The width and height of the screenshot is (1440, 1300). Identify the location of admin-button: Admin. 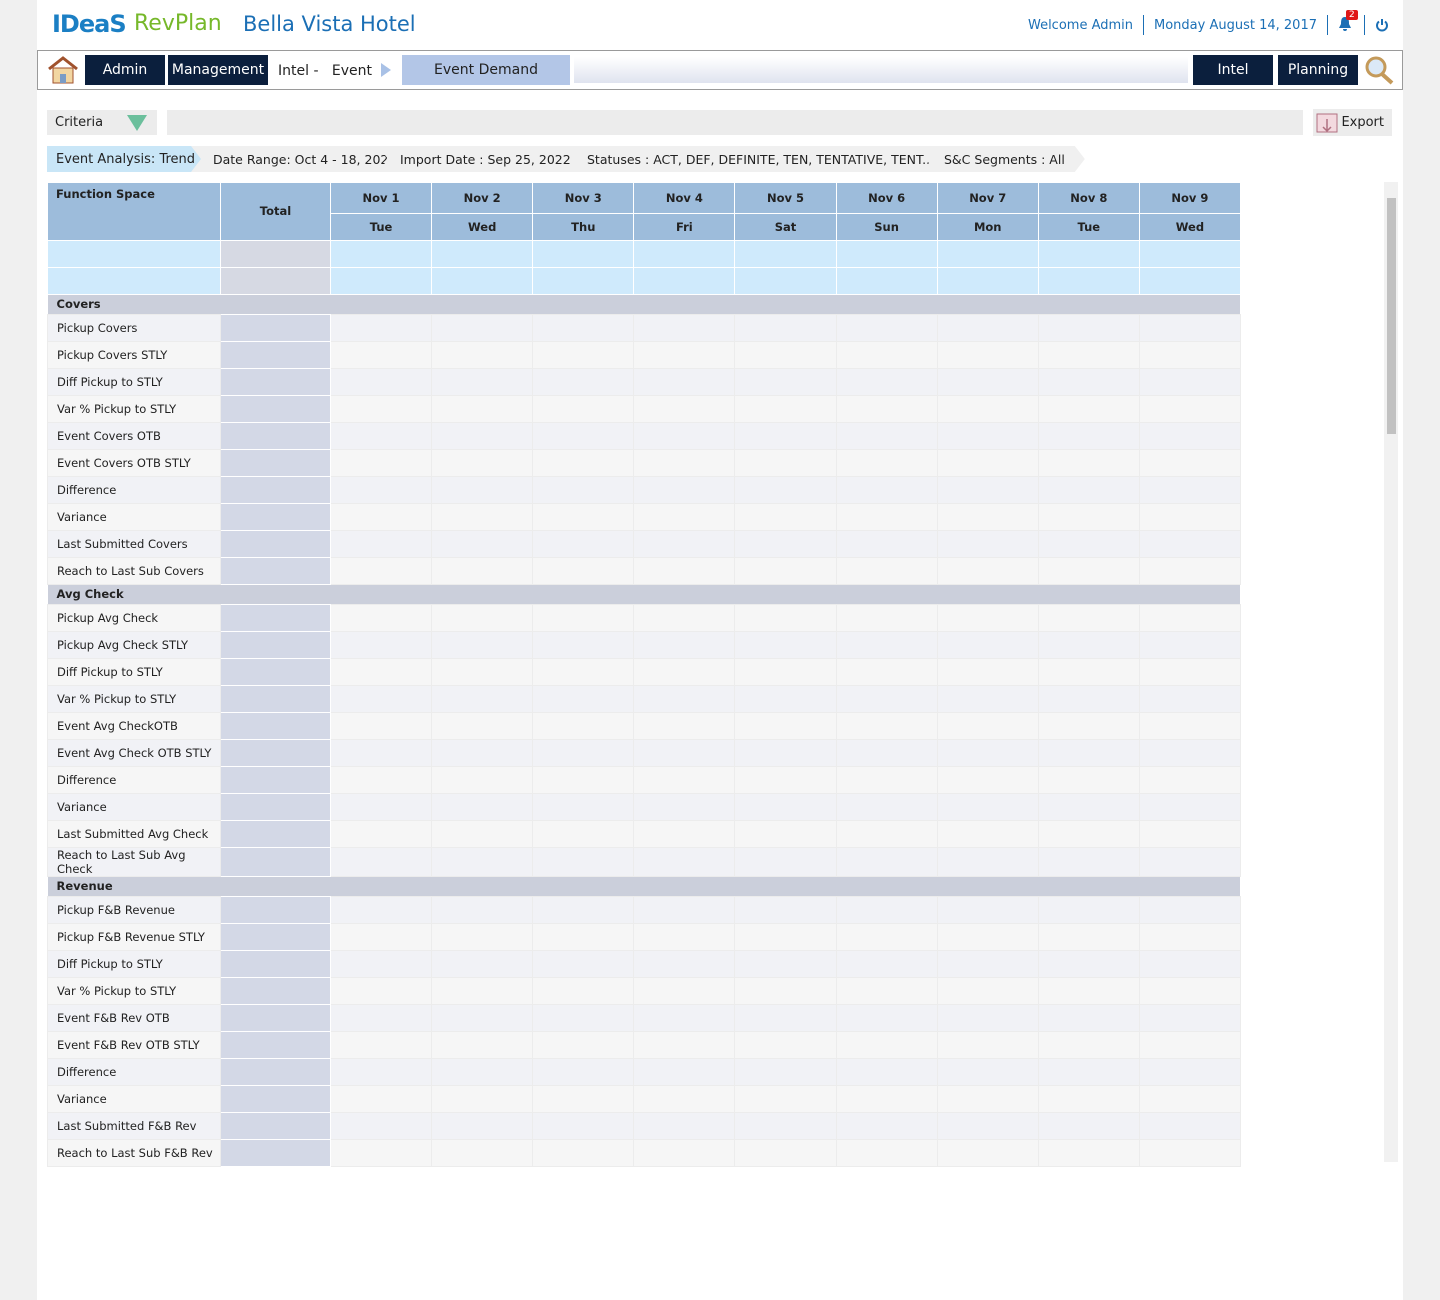
(125, 70).